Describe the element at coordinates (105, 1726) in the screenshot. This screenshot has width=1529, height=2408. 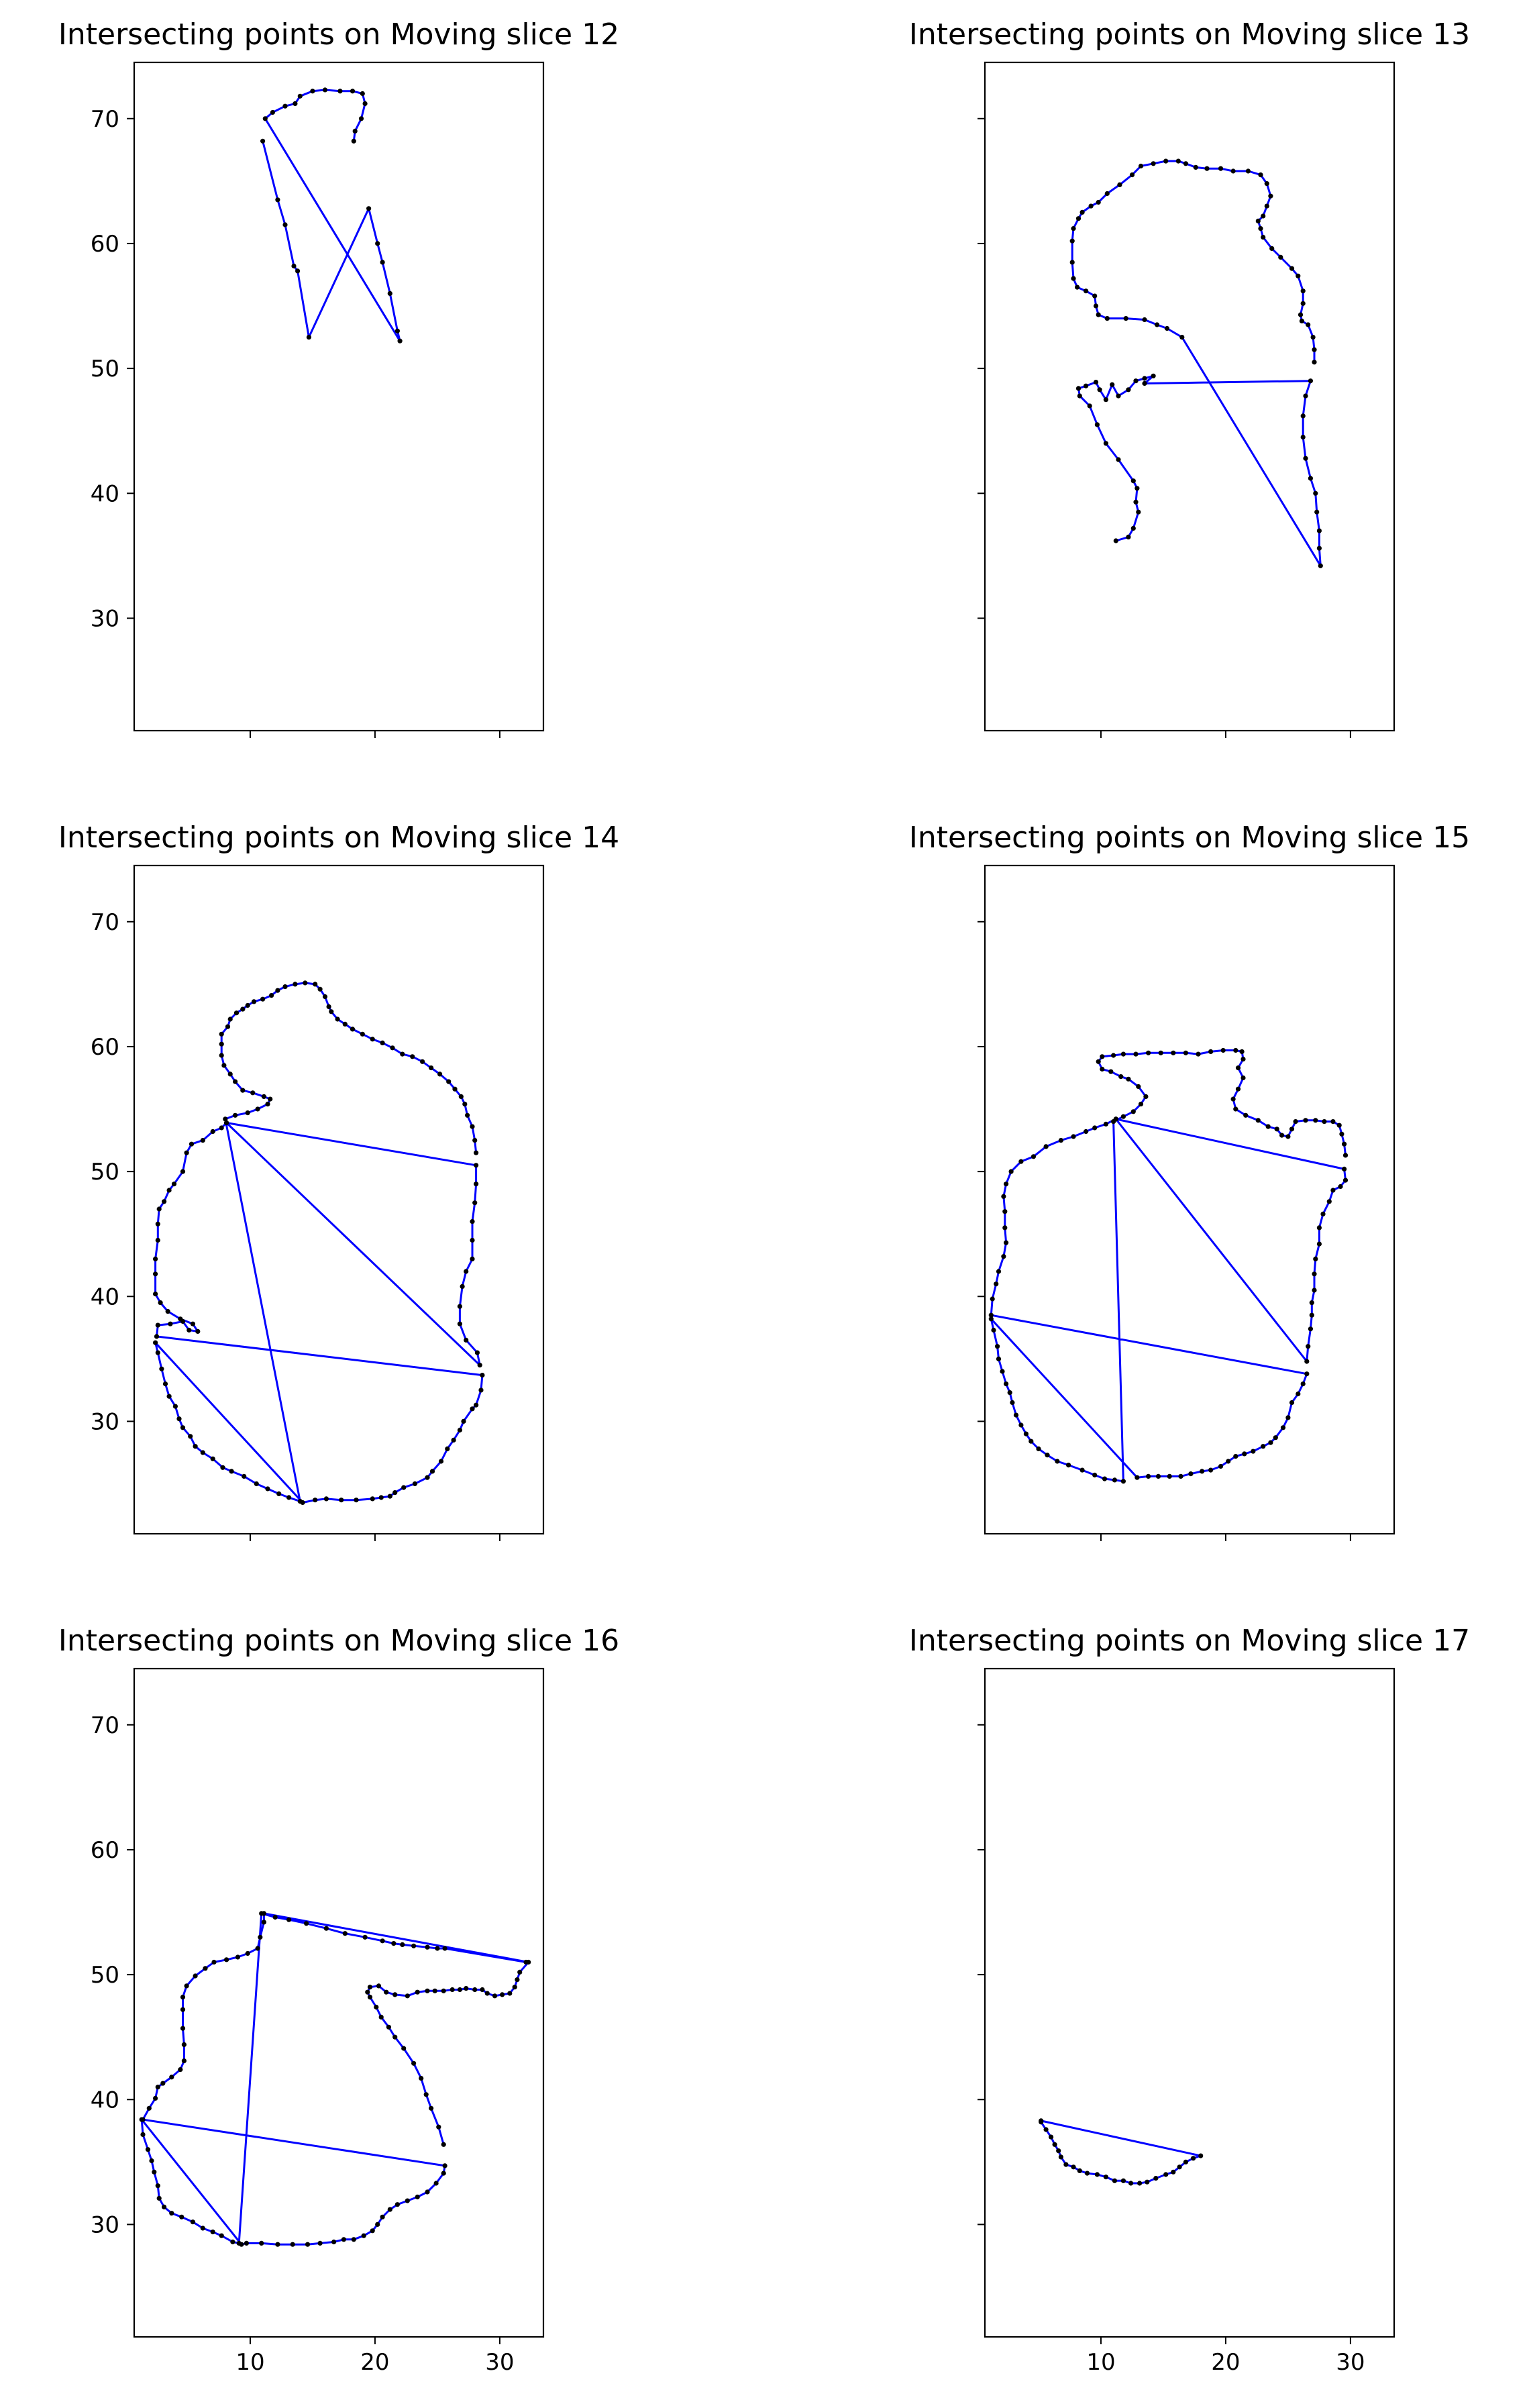
I see `y-tick-label: 70` at that location.